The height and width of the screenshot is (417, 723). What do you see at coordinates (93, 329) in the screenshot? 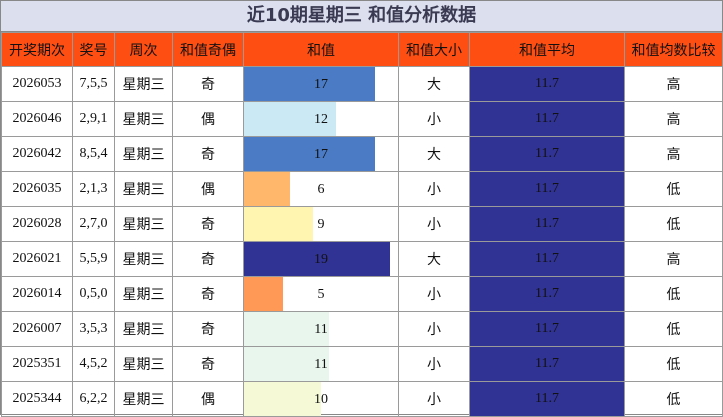
I see `numbers-cell: 3,5,3` at bounding box center [93, 329].